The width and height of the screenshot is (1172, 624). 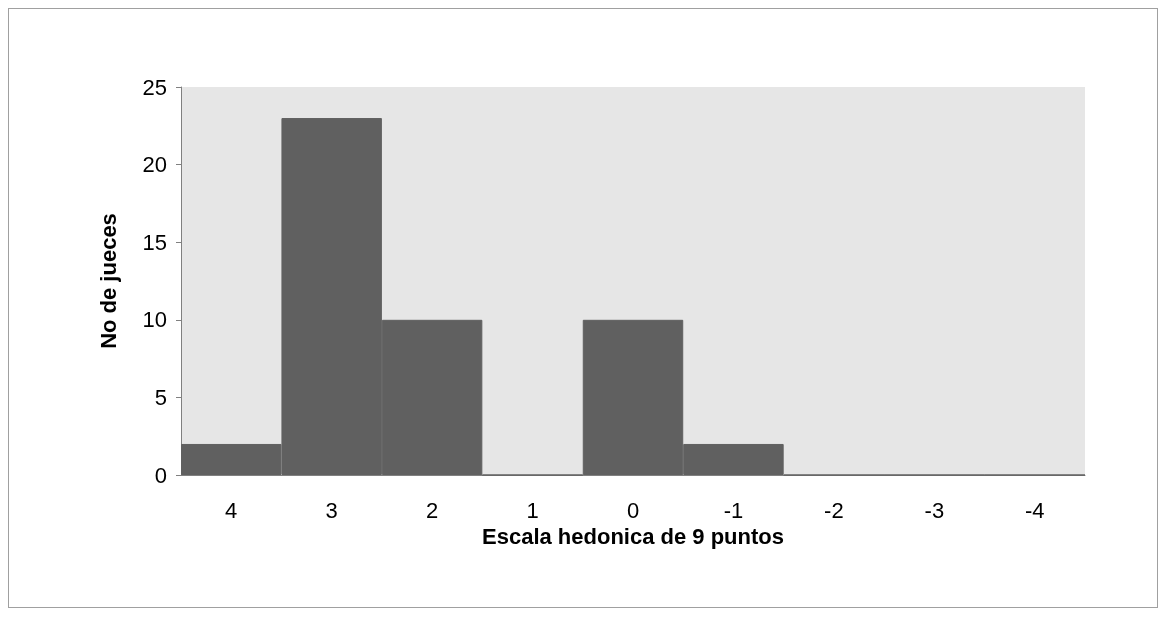 I want to click on x-tick-label: -3, so click(x=934, y=510).